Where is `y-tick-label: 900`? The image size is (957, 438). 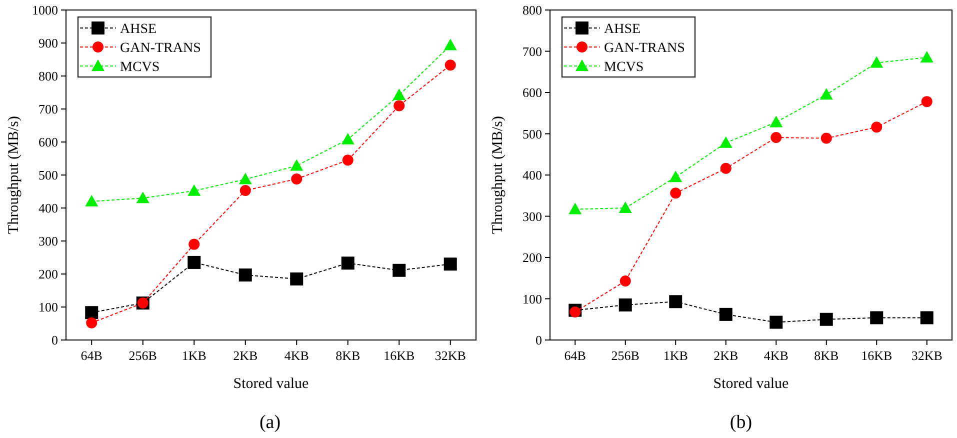 y-tick-label: 900 is located at coordinates (48, 43).